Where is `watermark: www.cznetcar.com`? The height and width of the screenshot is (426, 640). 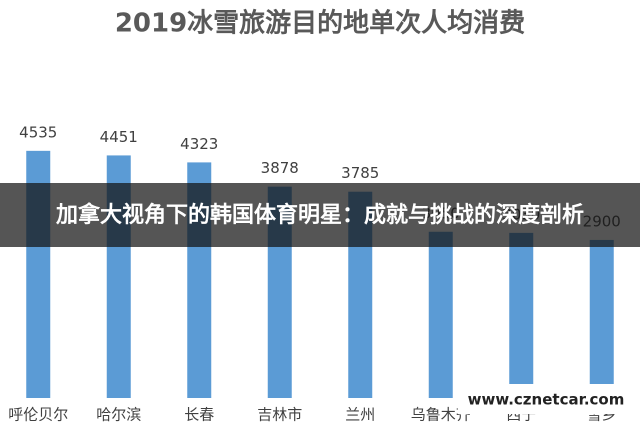 watermark: www.cznetcar.com is located at coordinates (546, 400).